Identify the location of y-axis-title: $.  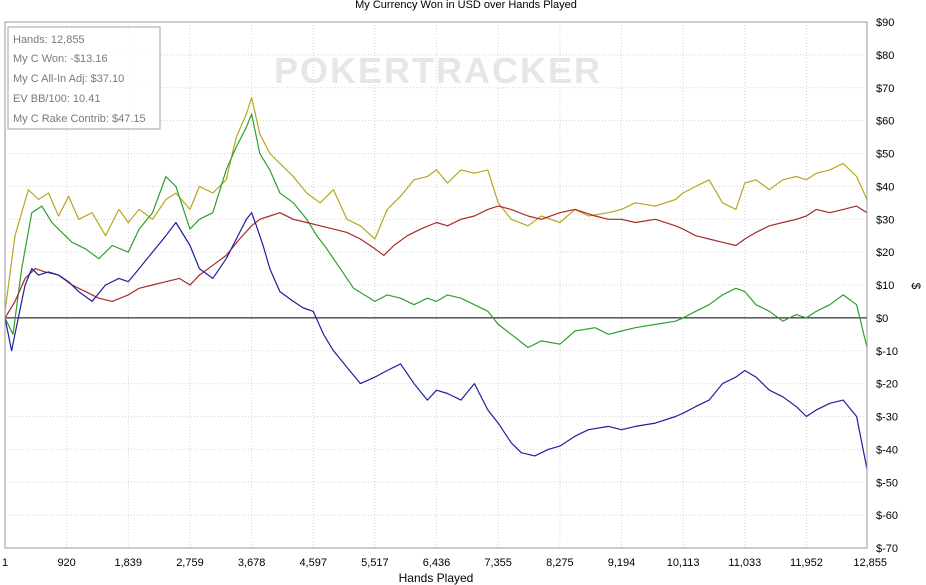
(916, 286).